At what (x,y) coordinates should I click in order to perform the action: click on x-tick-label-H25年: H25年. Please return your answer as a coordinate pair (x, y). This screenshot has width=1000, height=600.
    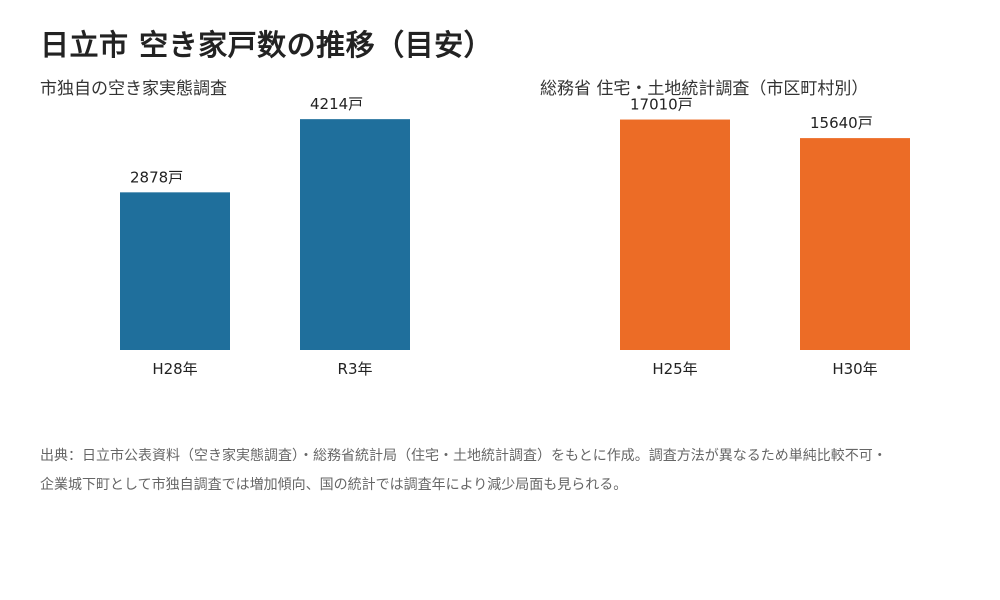
    Looking at the image, I should click on (674, 369).